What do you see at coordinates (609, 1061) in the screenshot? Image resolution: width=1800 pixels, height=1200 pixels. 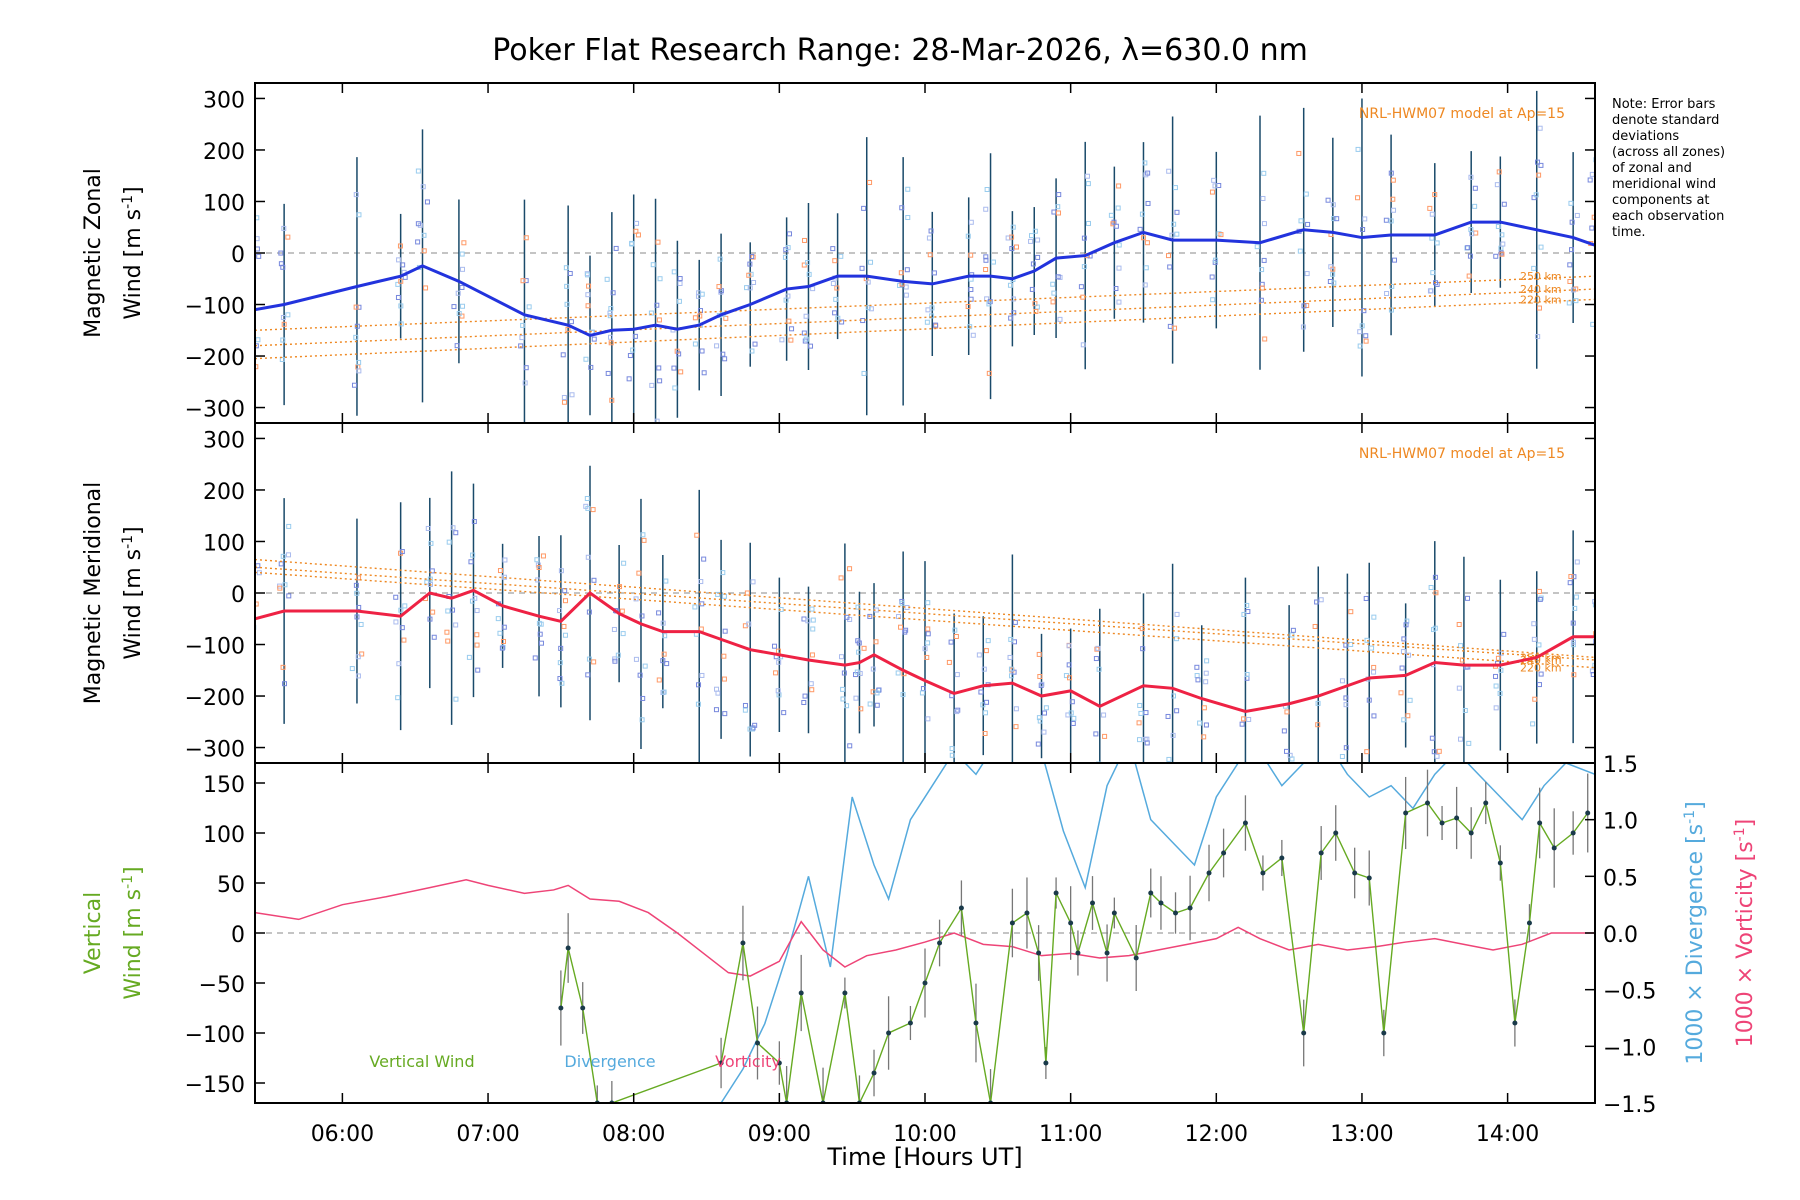 I see `legend-item-divergence: Divergence` at bounding box center [609, 1061].